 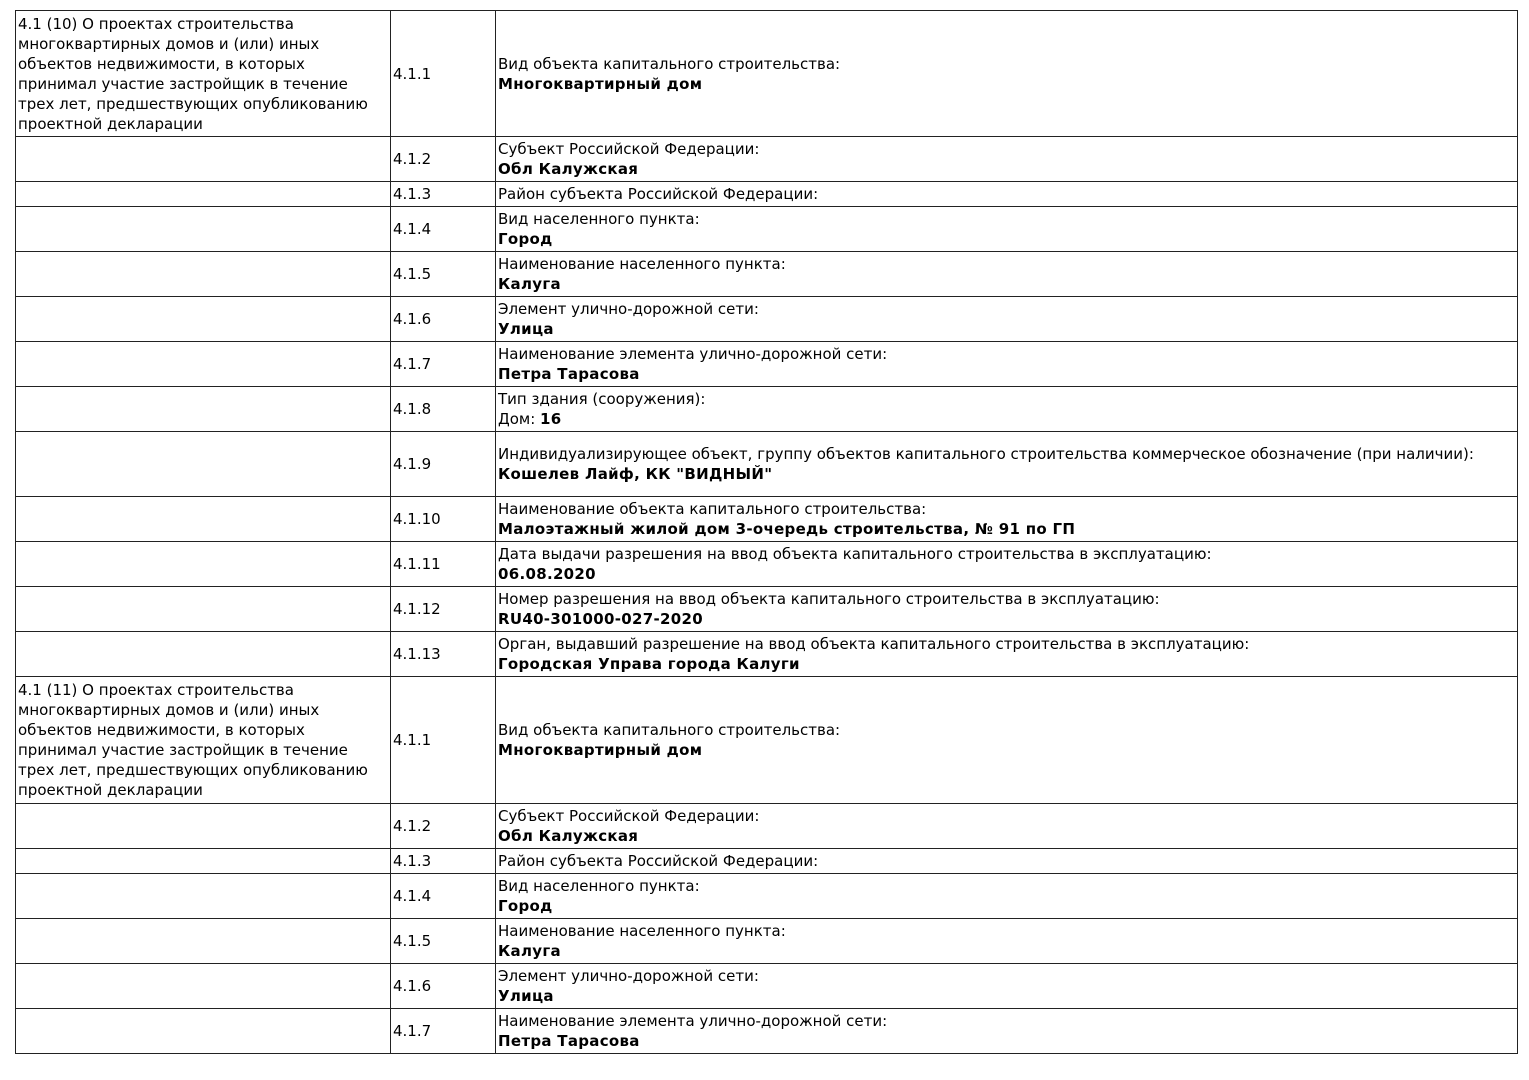 What do you see at coordinates (443, 194) in the screenshot?
I see `item-number: 4.1.3` at bounding box center [443, 194].